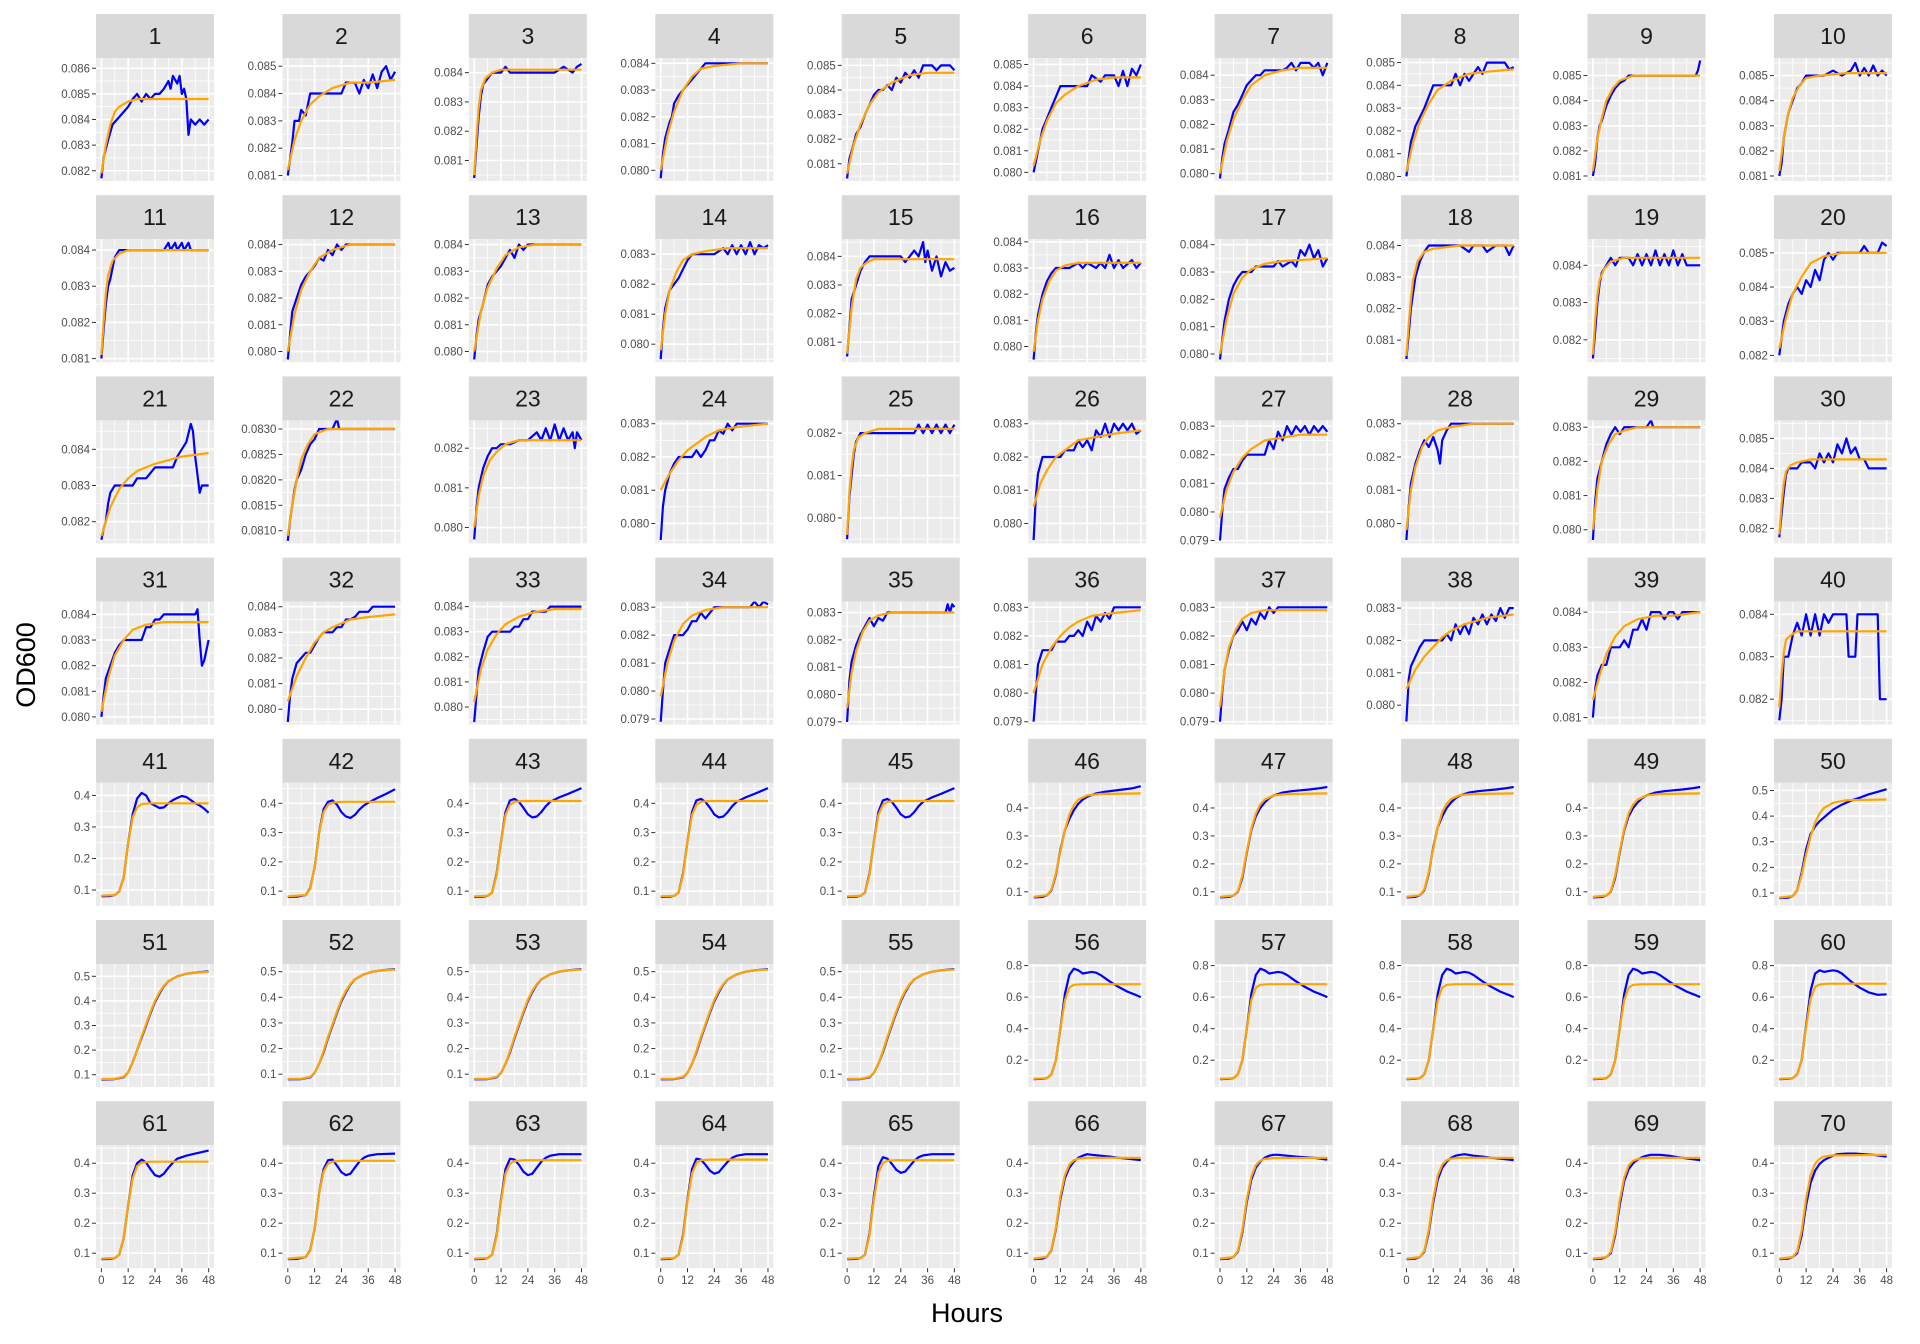 The width and height of the screenshot is (1920, 1344). Describe the element at coordinates (330, 822) in the screenshot. I see `facet-panel-42: 42 0.1 0.2 0.3 0.4` at that location.